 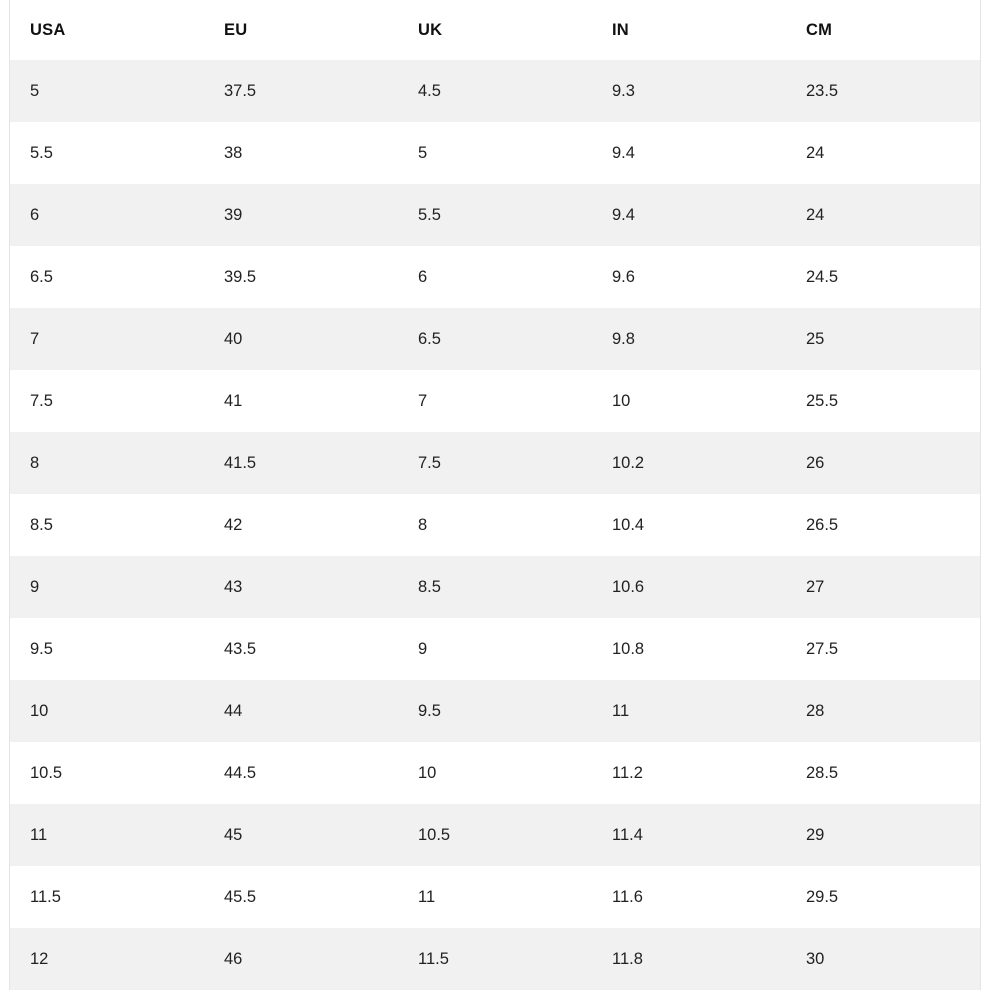 I want to click on table-row: 10 44 9.5 11 28, so click(x=495, y=711).